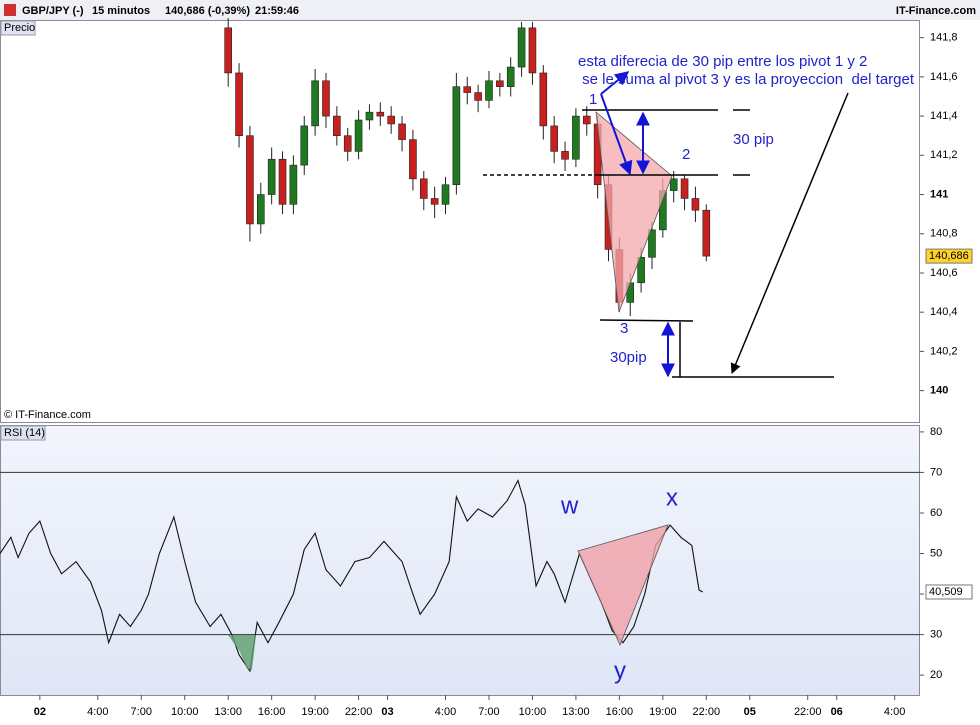 Image resolution: width=980 pixels, height=725 pixels. What do you see at coordinates (936, 675) in the screenshot?
I see `y-tick-label: 20` at bounding box center [936, 675].